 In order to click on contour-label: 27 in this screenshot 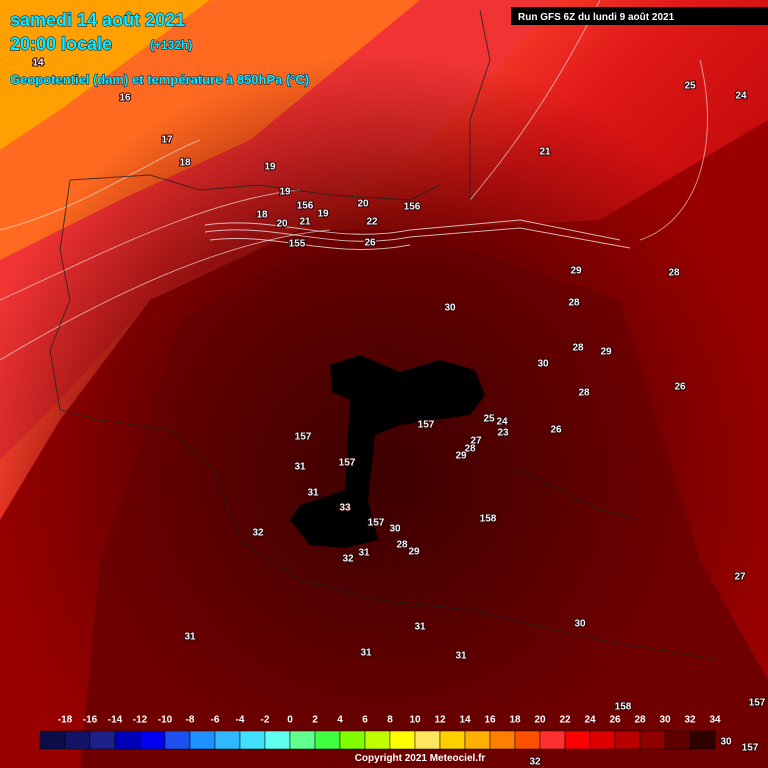, I will do `click(740, 577)`.